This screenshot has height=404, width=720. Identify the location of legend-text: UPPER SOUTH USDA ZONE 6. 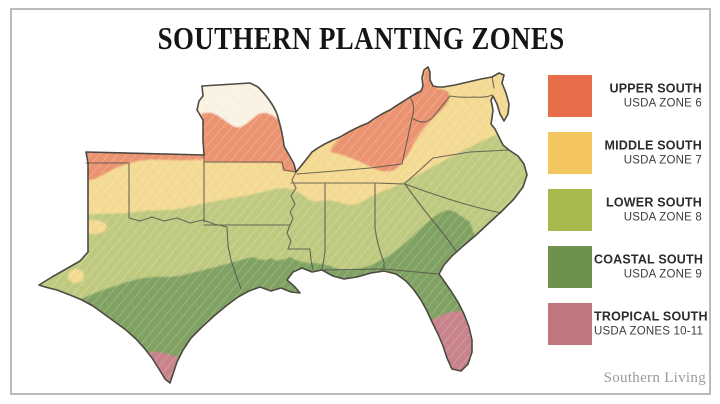
(648, 96).